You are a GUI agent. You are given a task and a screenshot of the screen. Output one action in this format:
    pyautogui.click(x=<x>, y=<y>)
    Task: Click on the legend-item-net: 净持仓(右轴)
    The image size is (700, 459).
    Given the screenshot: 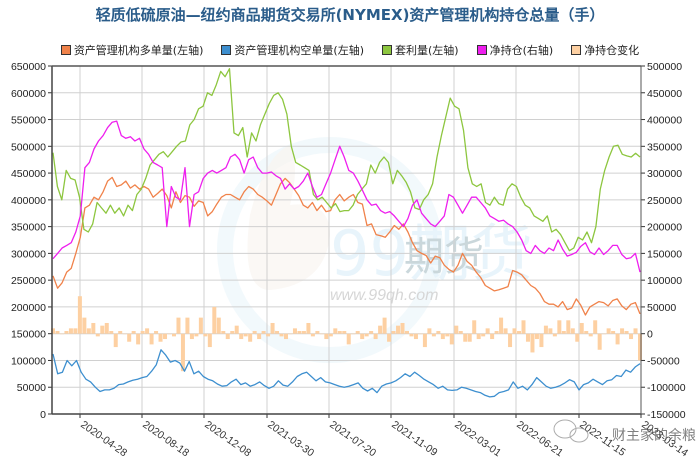 What is the action you would take?
    pyautogui.click(x=514, y=50)
    